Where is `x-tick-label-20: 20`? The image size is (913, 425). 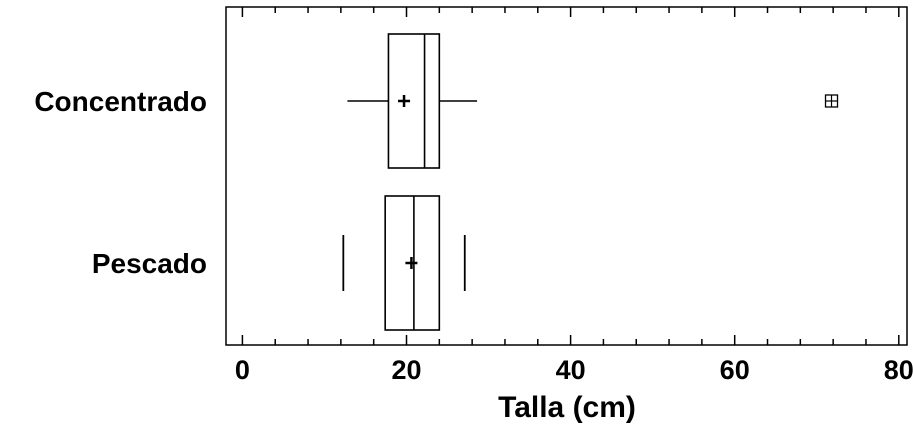
x-tick-label-20: 20 is located at coordinates (406, 370).